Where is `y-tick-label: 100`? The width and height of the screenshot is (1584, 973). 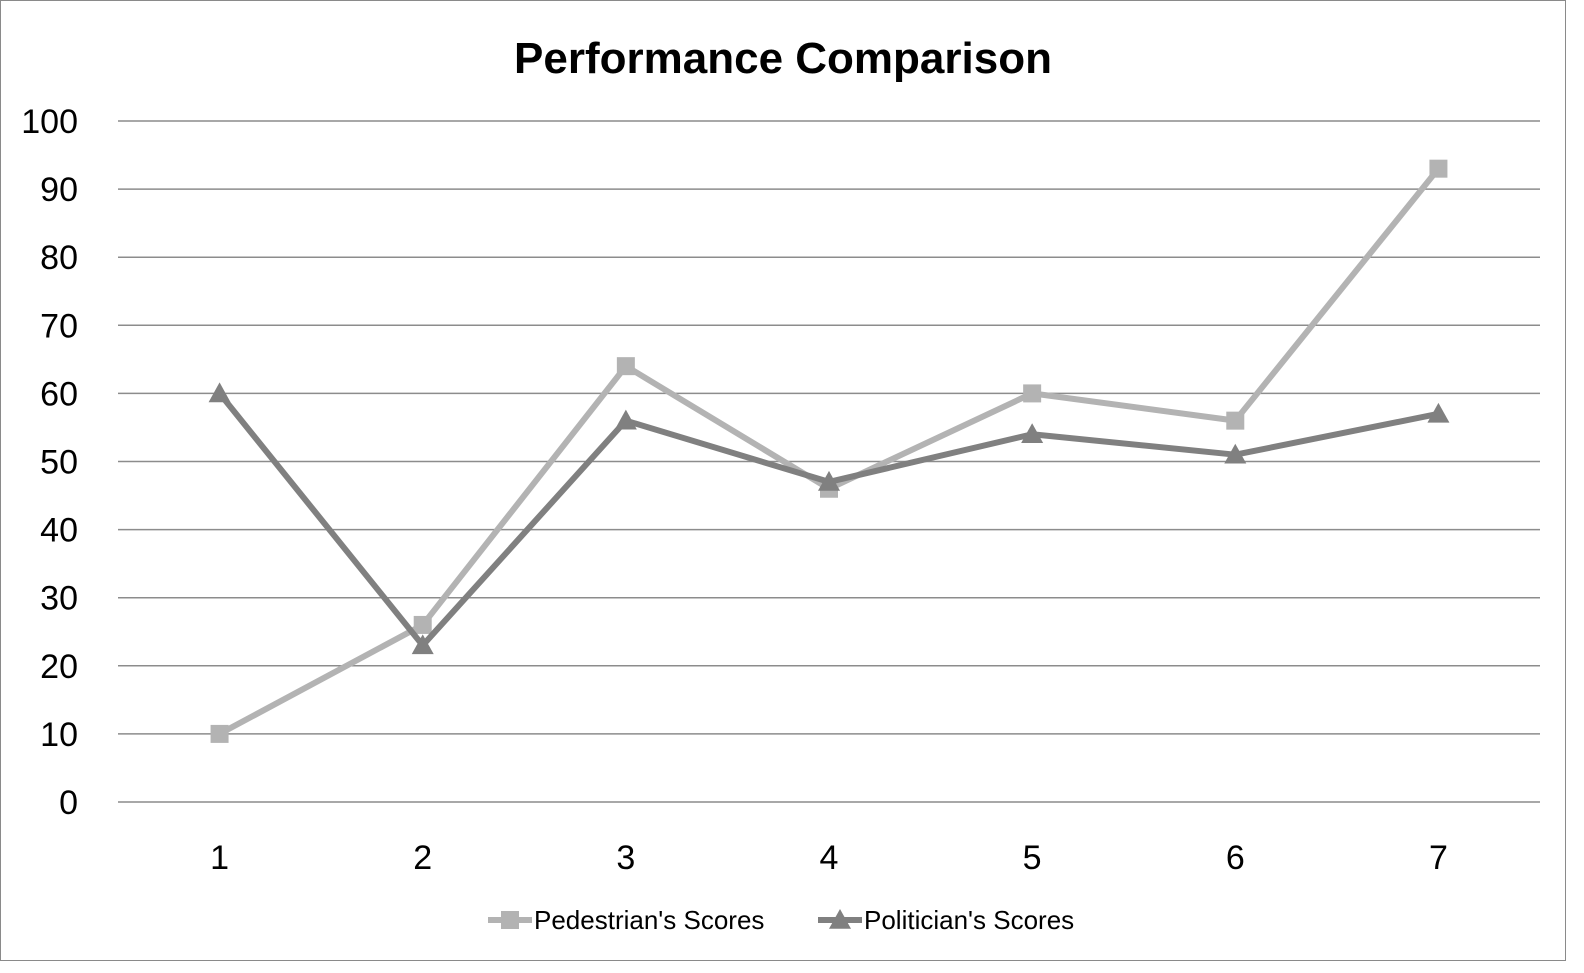 y-tick-label: 100 is located at coordinates (49, 122).